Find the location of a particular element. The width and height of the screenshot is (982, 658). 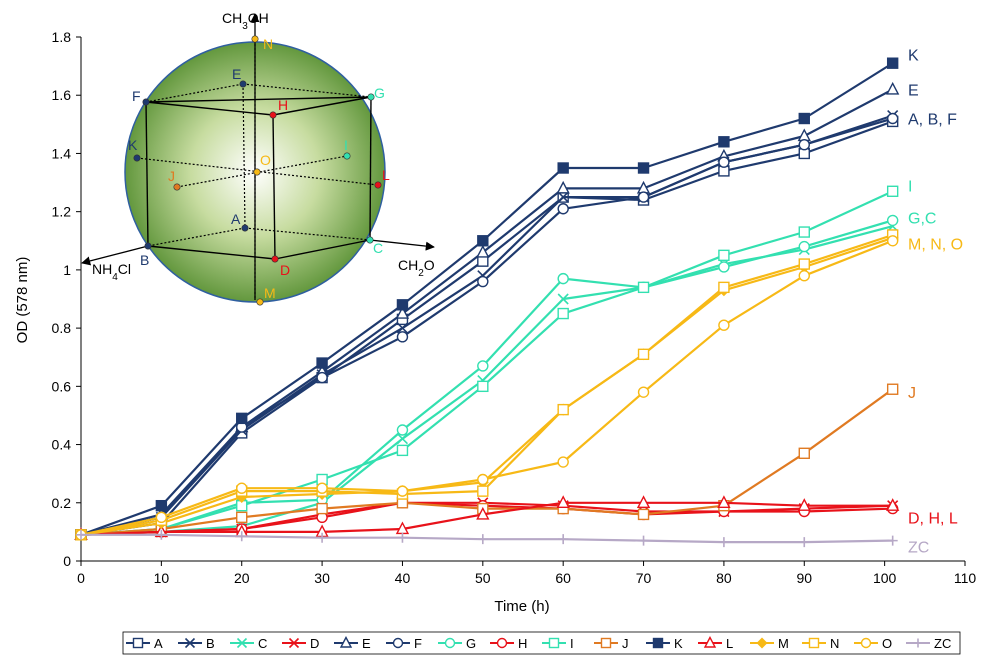

legend-label: G is located at coordinates (471, 643).